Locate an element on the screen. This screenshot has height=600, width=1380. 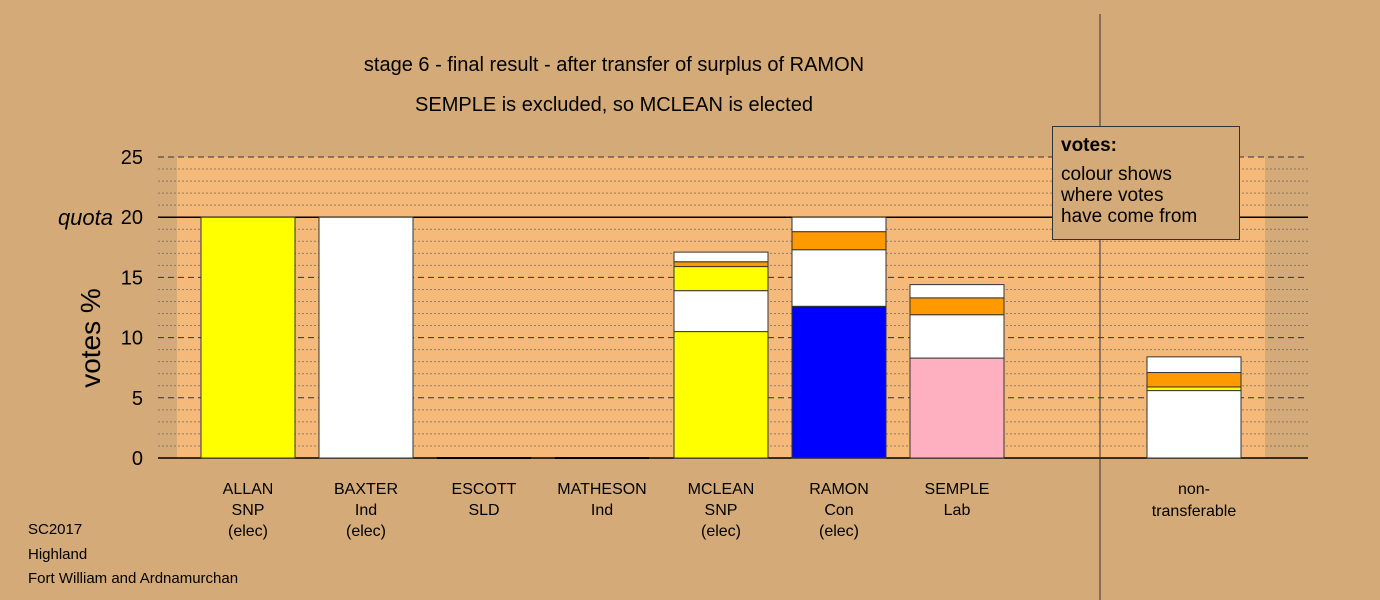
x-tick-label: SEMPLE is located at coordinates (957, 489).